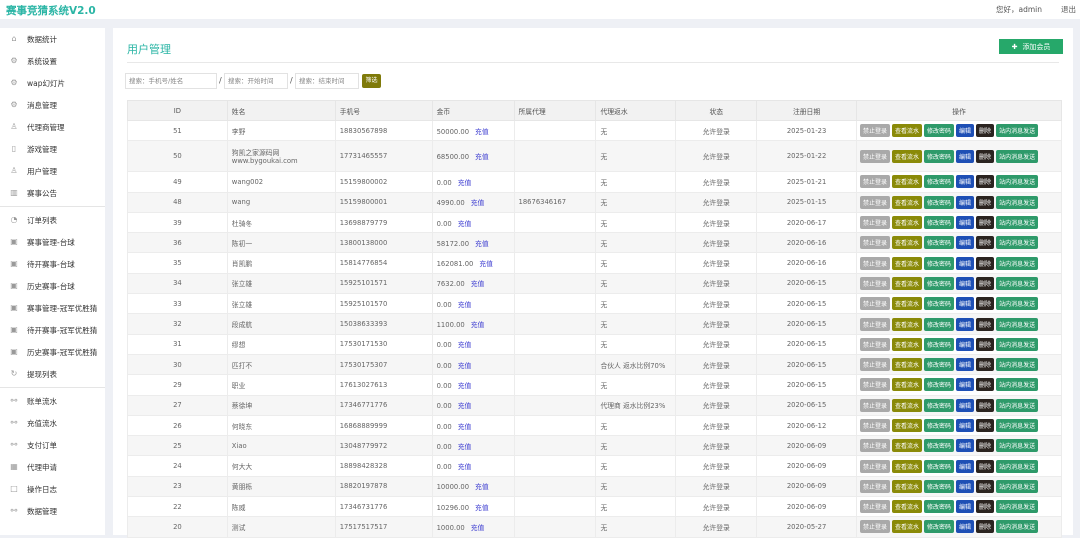  I want to click on sidebar-item: ▣ 赛事管理-冠军优胜猜, so click(52, 308).